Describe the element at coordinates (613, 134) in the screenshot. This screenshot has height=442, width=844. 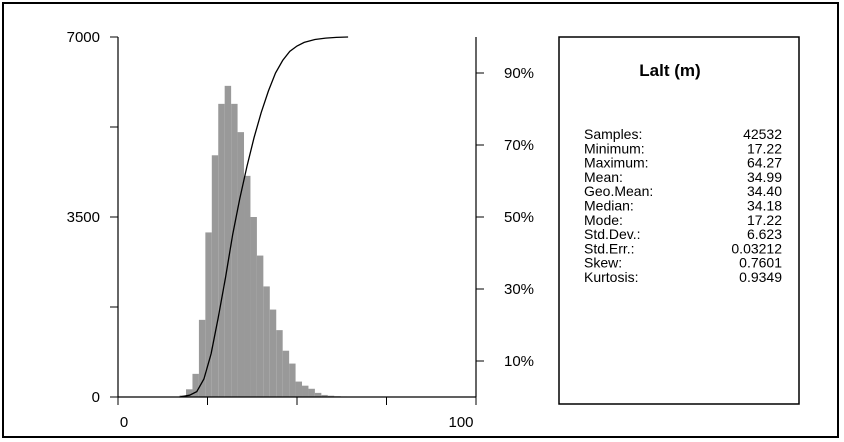
I see `stats-label: Samples:` at that location.